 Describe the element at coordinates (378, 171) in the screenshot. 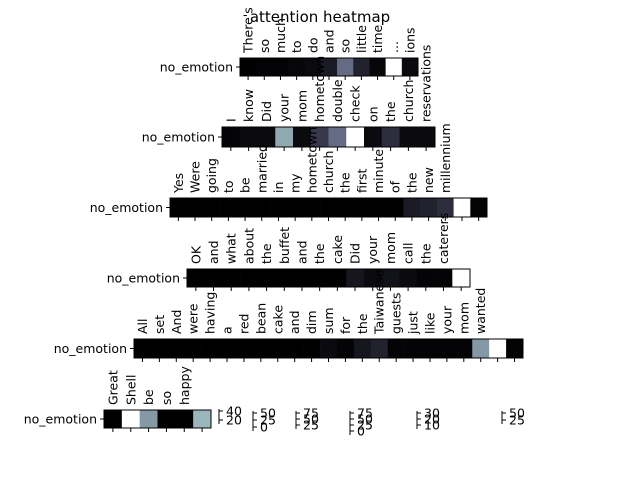

I see `token-label: minute` at that location.